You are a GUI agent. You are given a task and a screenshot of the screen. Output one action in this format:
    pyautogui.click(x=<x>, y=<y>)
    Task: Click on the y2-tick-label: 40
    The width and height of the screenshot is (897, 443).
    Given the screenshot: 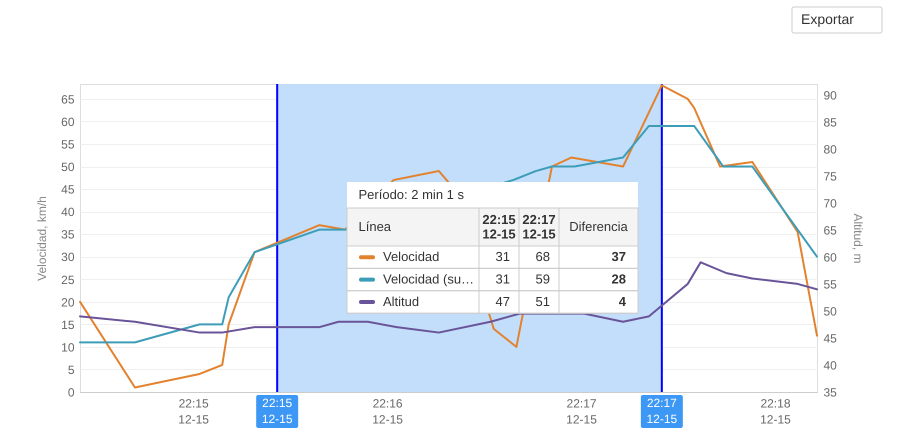 What is the action you would take?
    pyautogui.click(x=831, y=365)
    